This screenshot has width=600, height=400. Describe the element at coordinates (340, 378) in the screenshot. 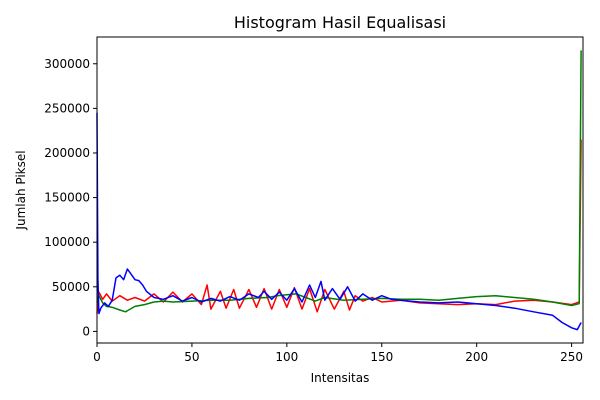

I see `x-axis-label: Intensitas` at that location.